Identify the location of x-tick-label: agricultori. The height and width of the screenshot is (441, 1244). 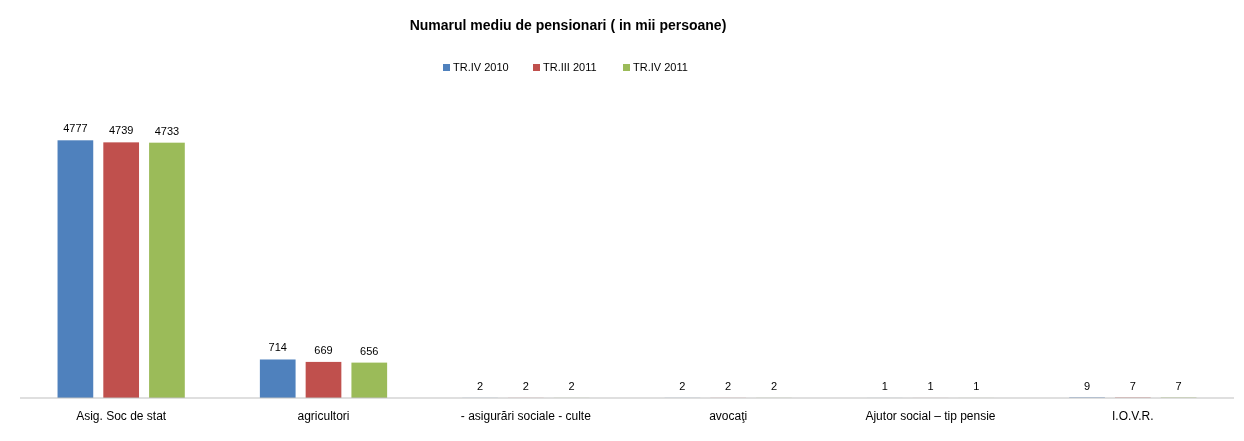
(323, 416).